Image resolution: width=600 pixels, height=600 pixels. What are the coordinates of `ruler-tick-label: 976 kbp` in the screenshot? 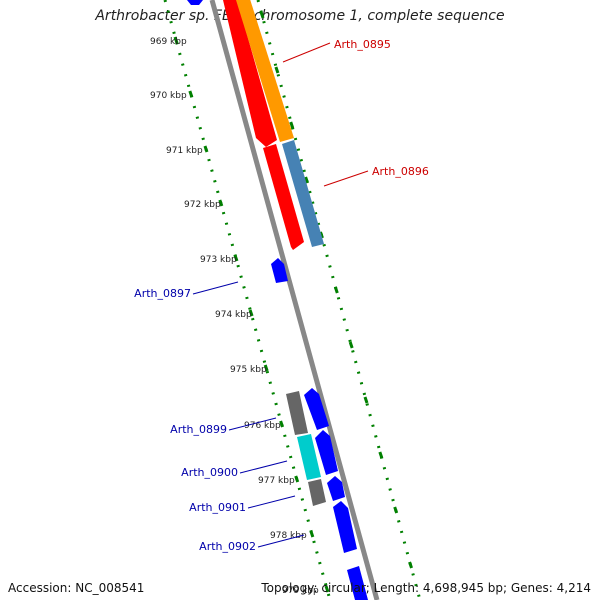 It's located at (262, 426).